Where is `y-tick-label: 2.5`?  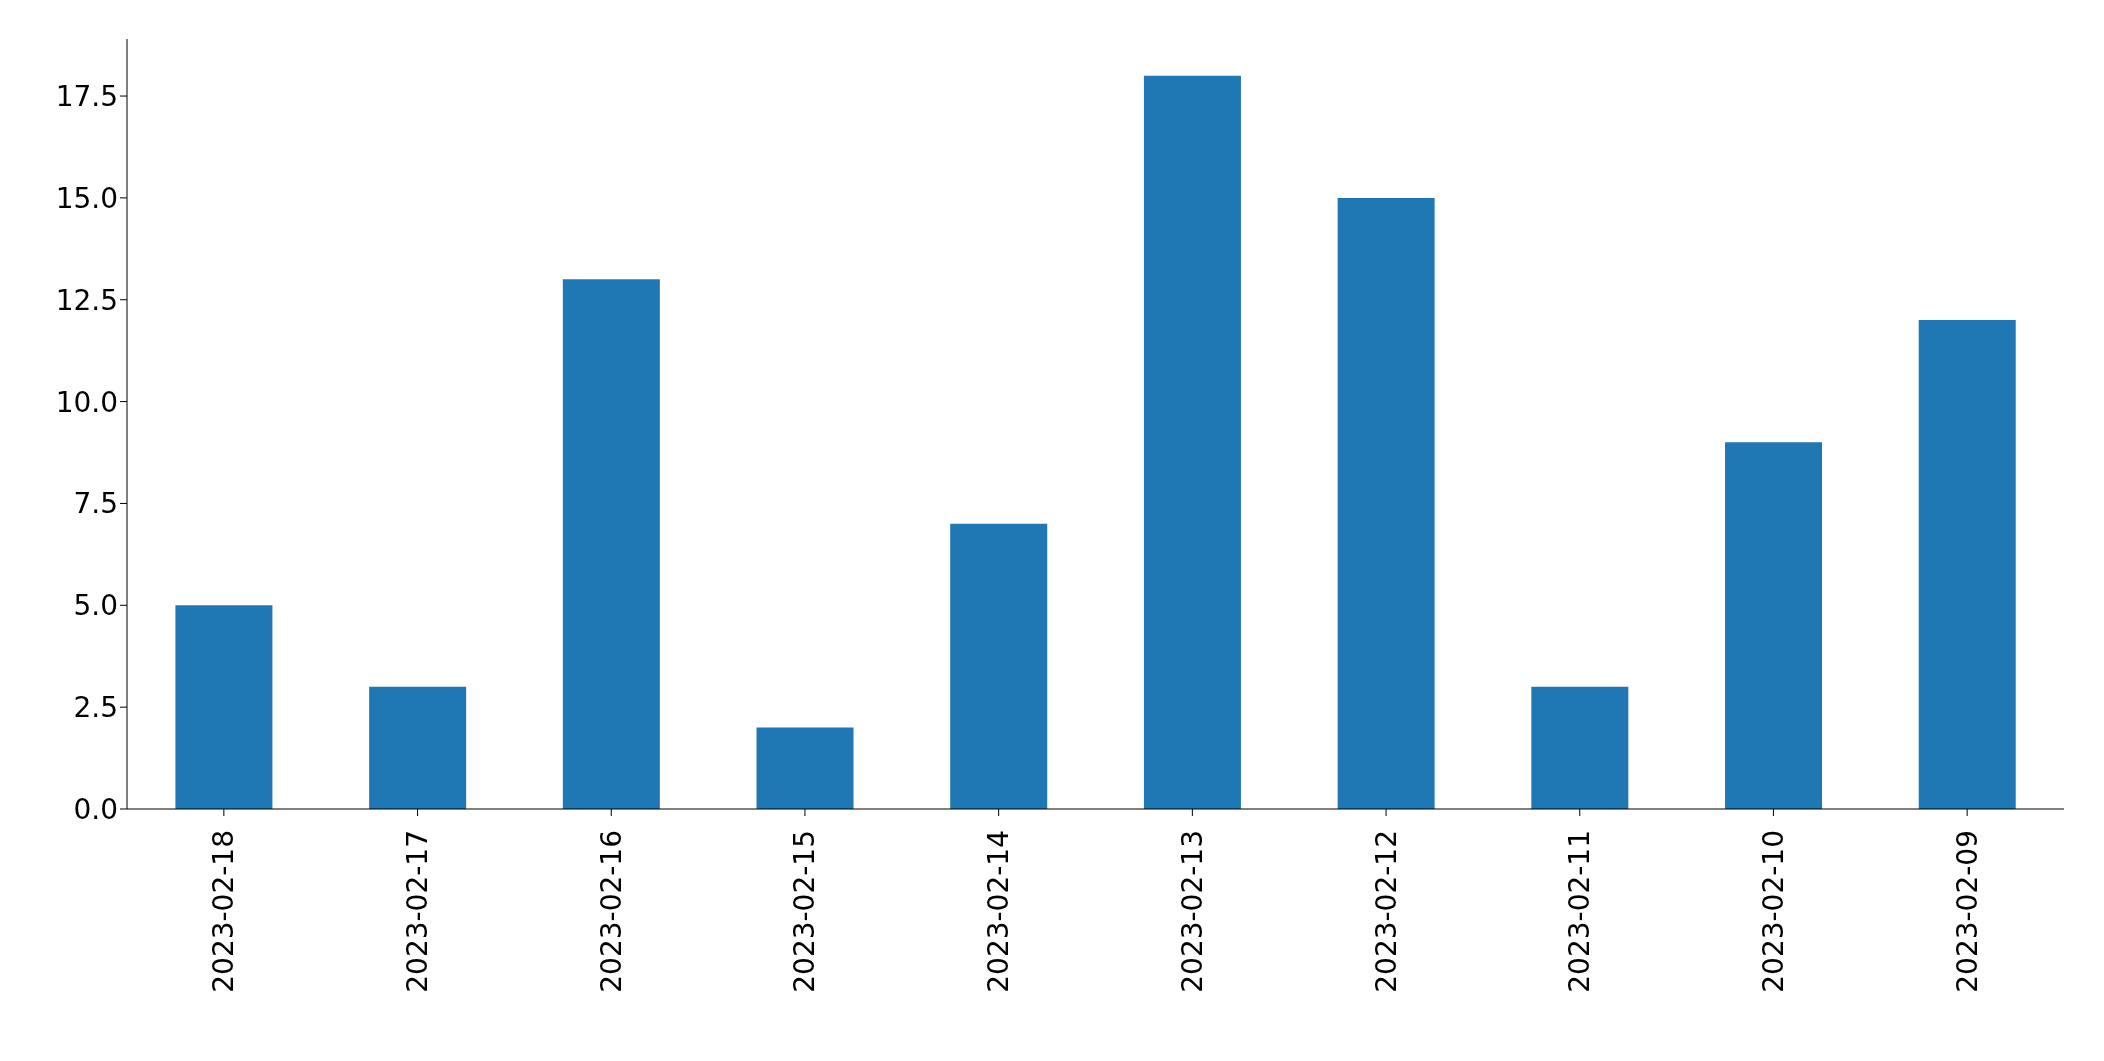
y-tick-label: 2.5 is located at coordinates (95, 708).